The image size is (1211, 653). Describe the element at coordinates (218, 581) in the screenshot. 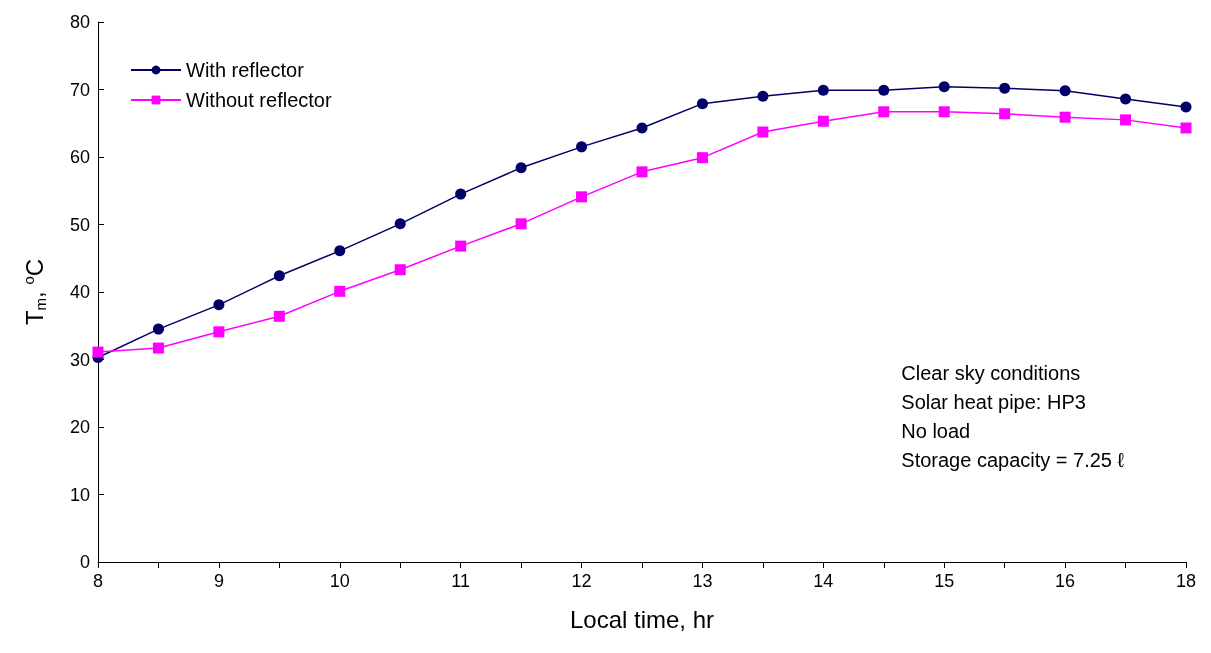

I see `x-tick-label: 9` at that location.